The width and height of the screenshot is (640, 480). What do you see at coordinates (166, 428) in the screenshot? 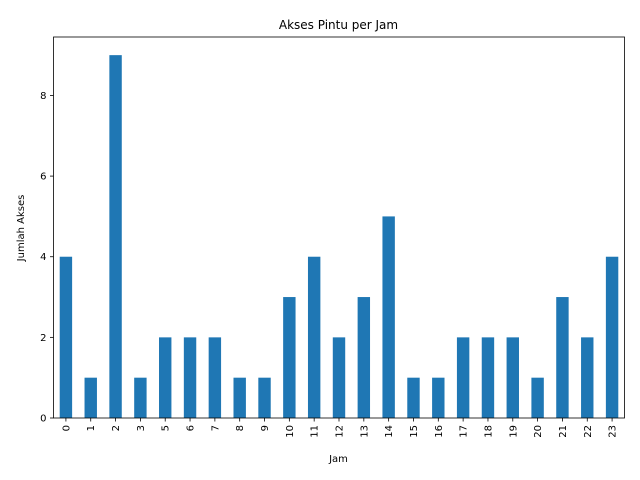
I see `x-tick-label-5: 5` at bounding box center [166, 428].